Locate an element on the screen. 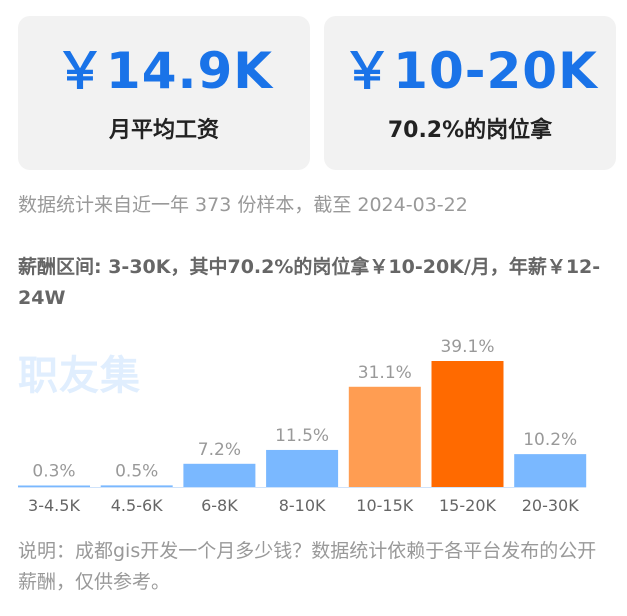 This screenshot has width=627, height=616. bar-20-30K is located at coordinates (550, 470).